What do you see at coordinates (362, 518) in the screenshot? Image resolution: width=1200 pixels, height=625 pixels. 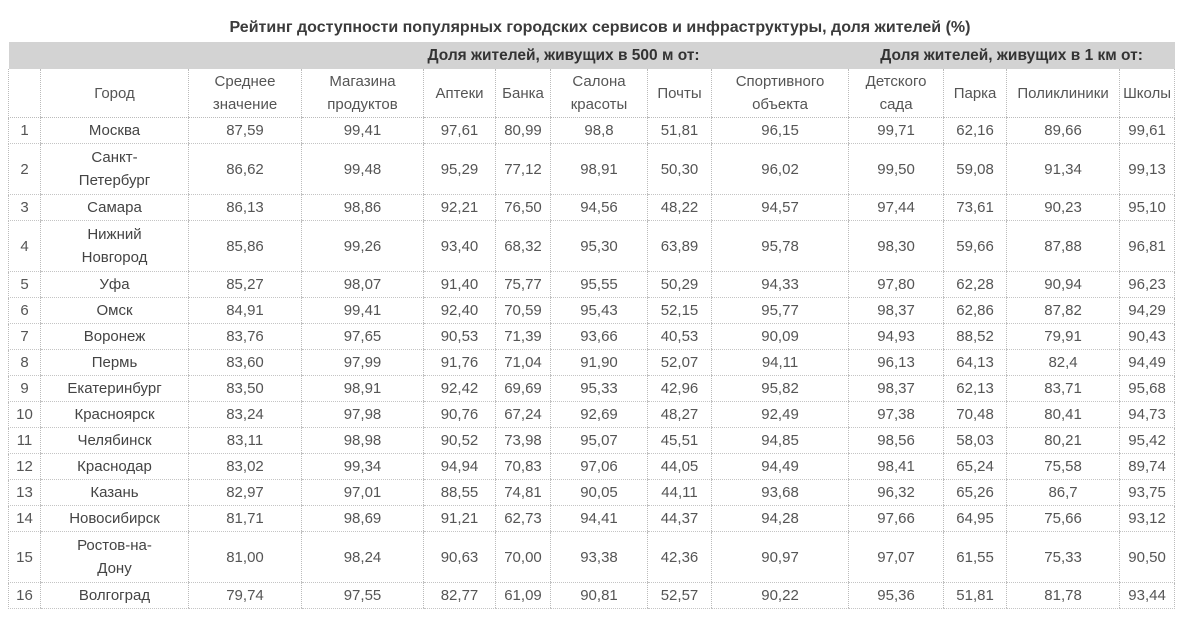 I see `value-cell: 98,69` at bounding box center [362, 518].